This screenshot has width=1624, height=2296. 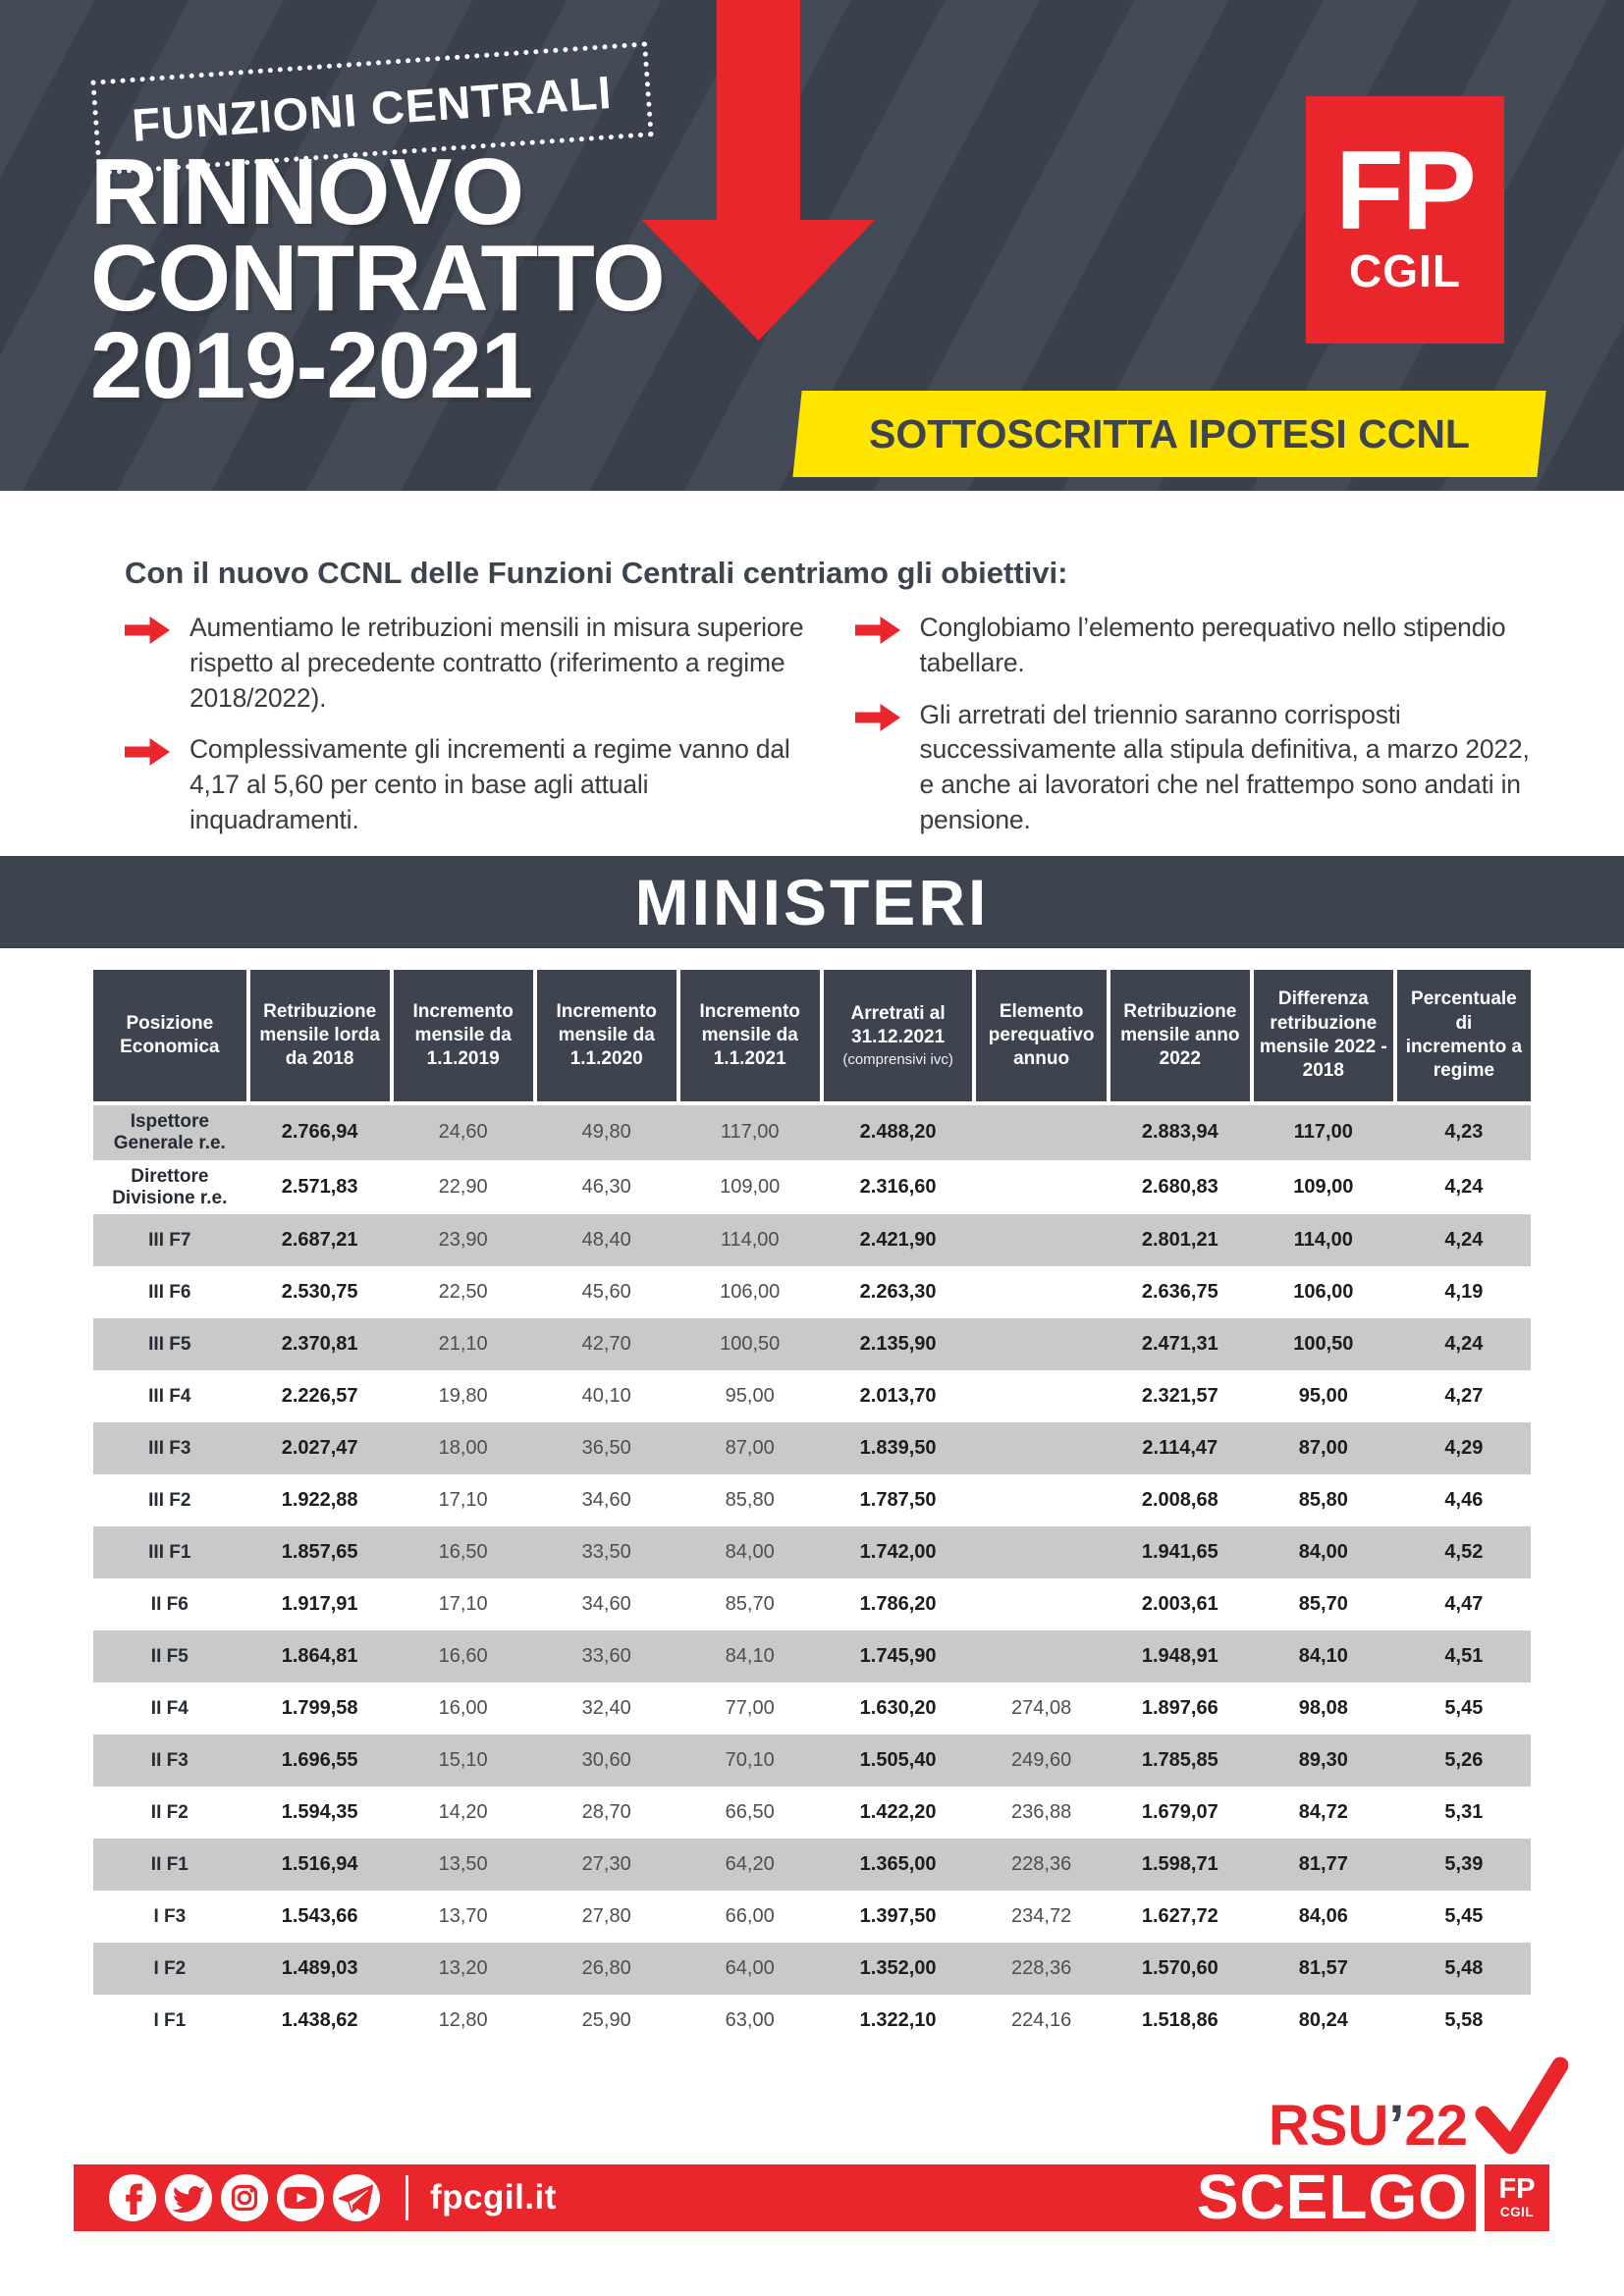 I want to click on position-cell: III F5, so click(x=169, y=1344).